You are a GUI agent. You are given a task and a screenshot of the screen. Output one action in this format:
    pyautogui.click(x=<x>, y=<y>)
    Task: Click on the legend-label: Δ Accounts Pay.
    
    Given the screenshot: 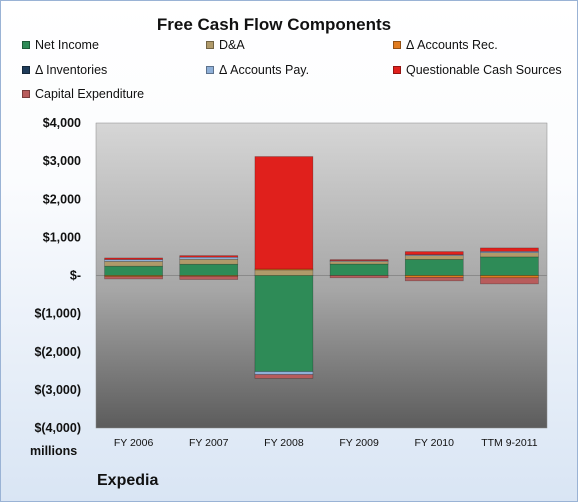 What is the action you would take?
    pyautogui.click(x=264, y=70)
    